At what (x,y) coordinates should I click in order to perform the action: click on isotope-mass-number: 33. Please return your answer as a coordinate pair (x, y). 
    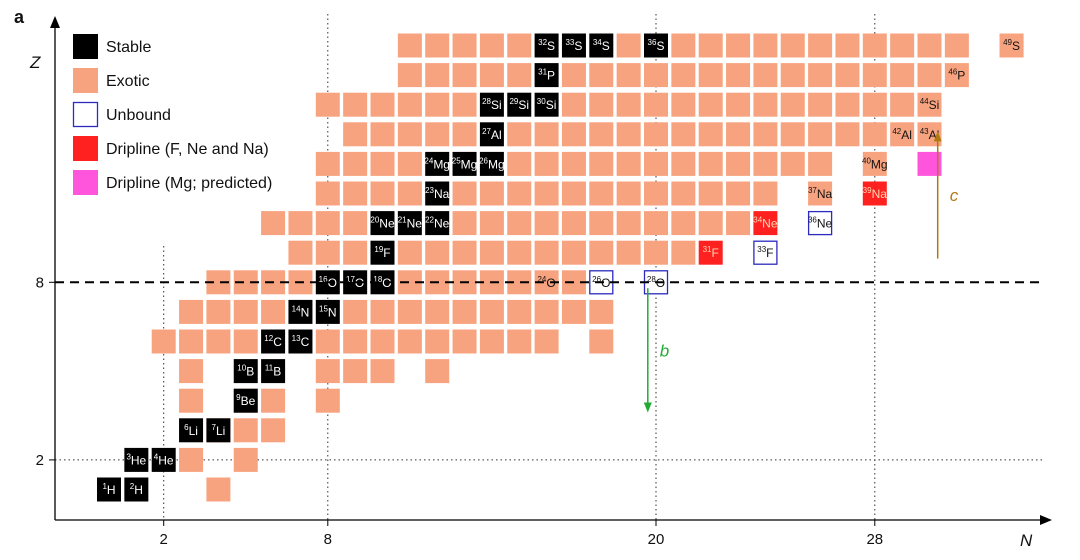
    Looking at the image, I should click on (761, 249).